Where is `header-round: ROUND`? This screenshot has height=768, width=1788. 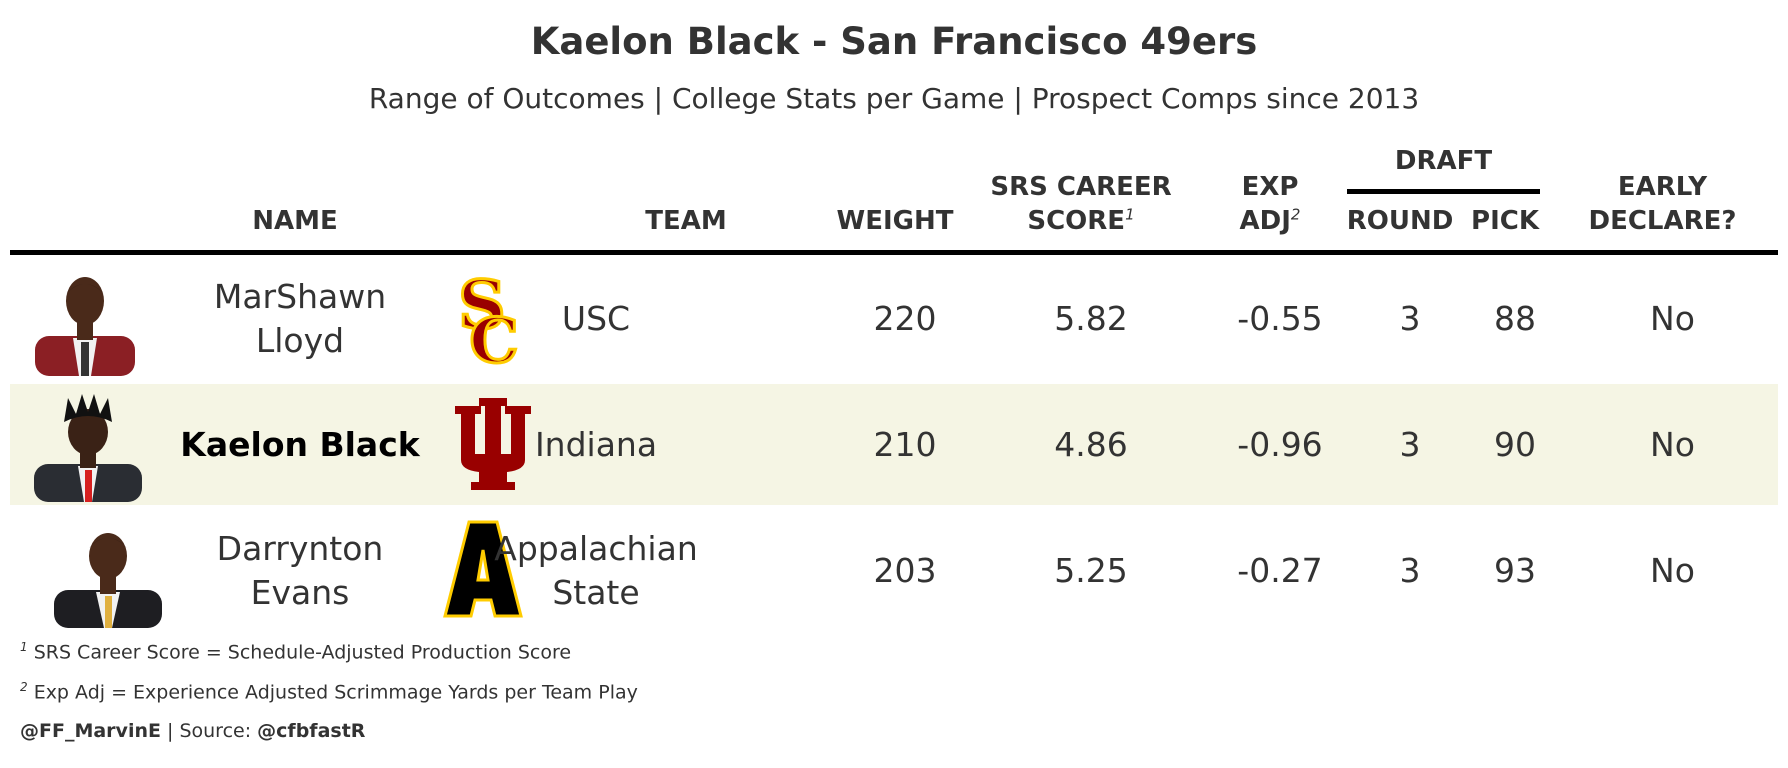 header-round: ROUND is located at coordinates (1400, 221).